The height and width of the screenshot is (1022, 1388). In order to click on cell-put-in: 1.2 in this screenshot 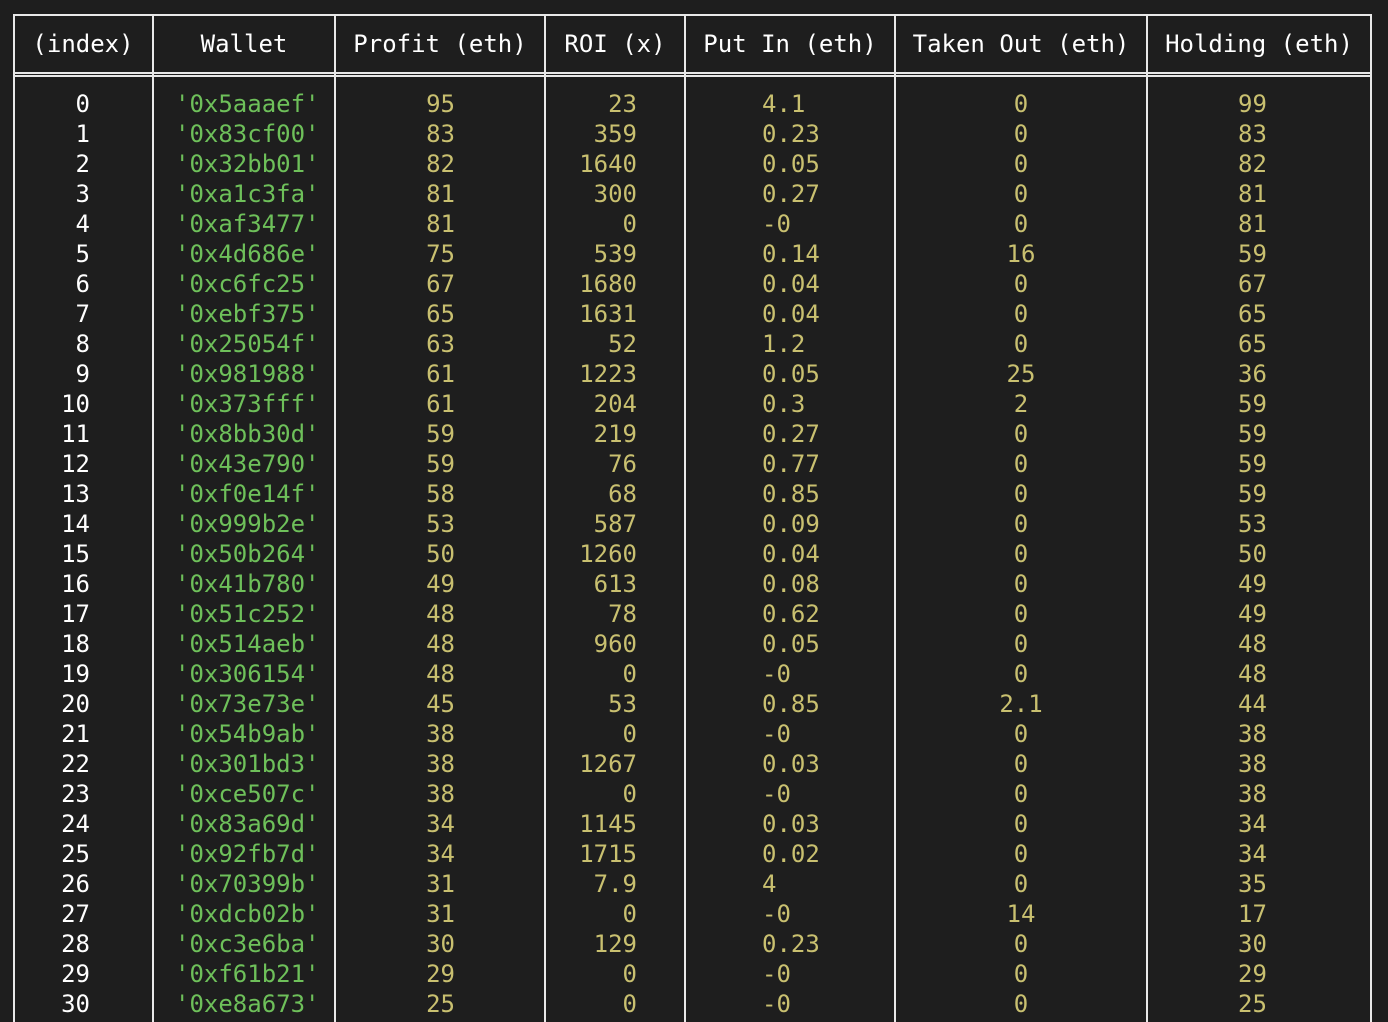, I will do `click(784, 344)`.